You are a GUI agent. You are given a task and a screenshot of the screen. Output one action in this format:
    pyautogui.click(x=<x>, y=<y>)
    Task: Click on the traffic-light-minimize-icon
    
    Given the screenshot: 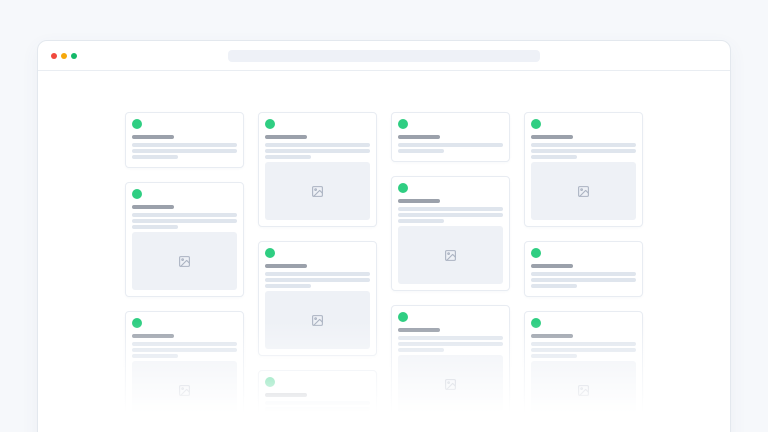 What is the action you would take?
    pyautogui.click(x=64, y=55)
    